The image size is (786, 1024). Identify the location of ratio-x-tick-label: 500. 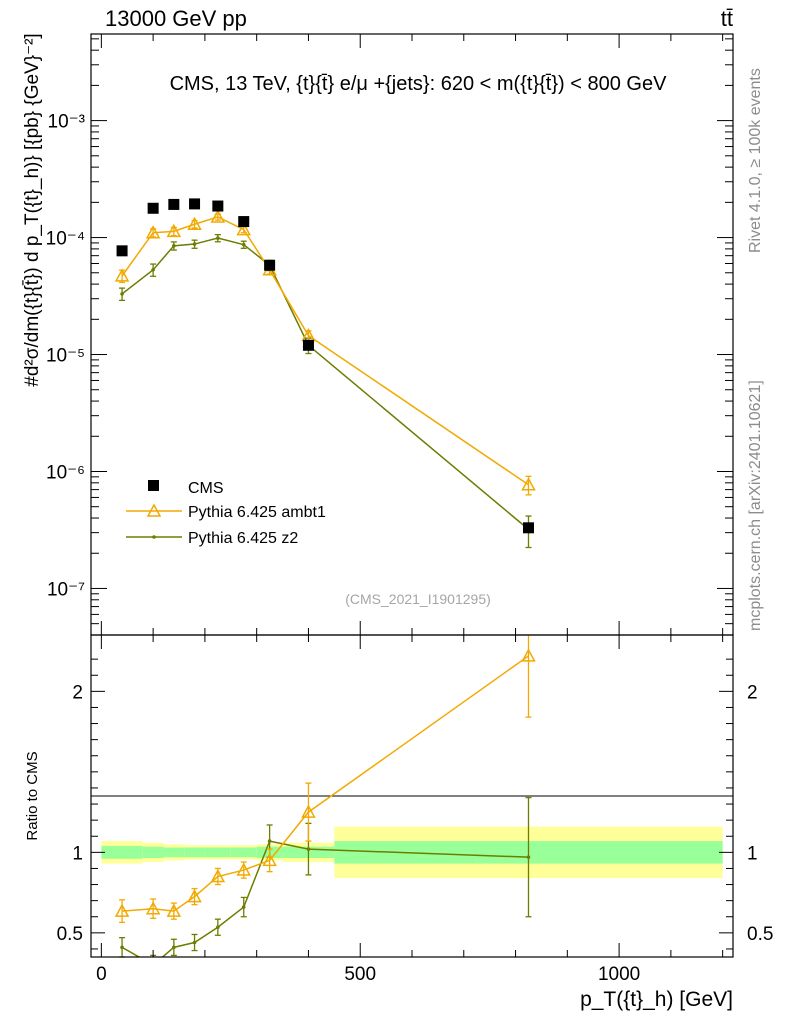
(360, 974).